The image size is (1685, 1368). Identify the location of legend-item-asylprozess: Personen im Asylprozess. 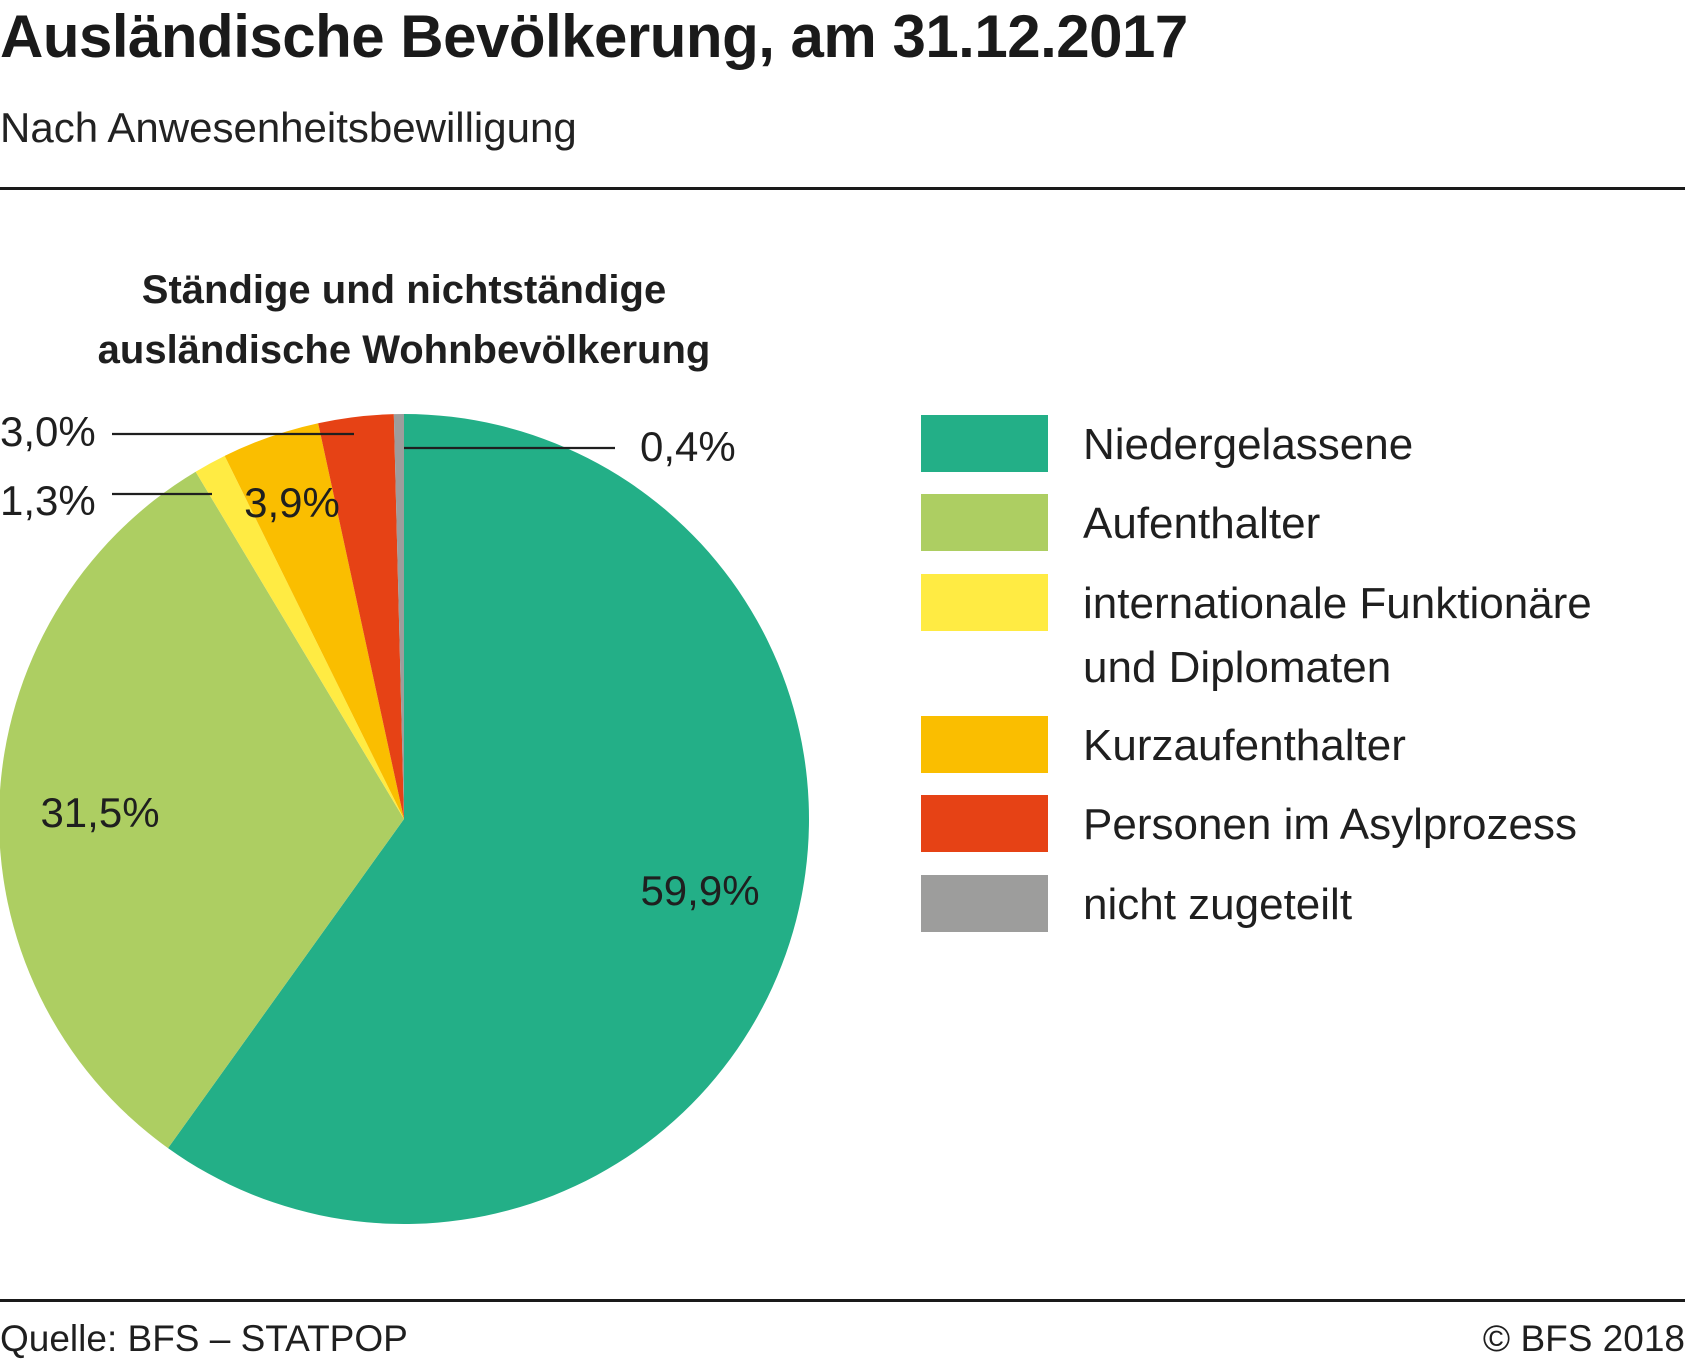
(1249, 823).